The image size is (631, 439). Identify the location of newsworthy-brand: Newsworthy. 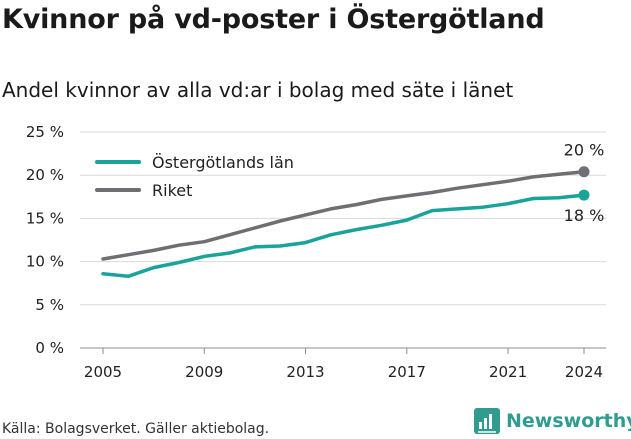
(552, 421).